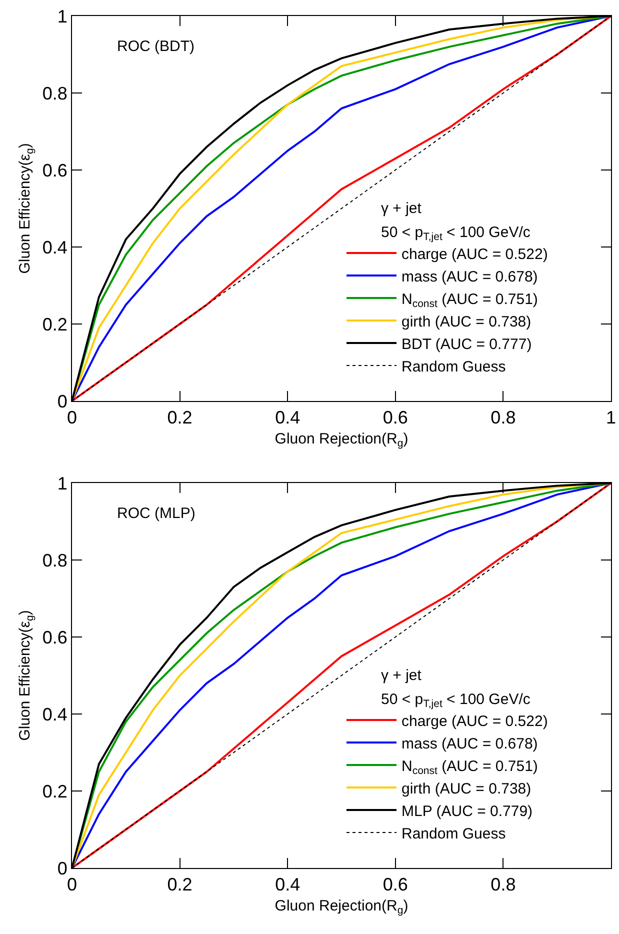  What do you see at coordinates (611, 418) in the screenshot?
I see `x-tick-label: 1` at bounding box center [611, 418].